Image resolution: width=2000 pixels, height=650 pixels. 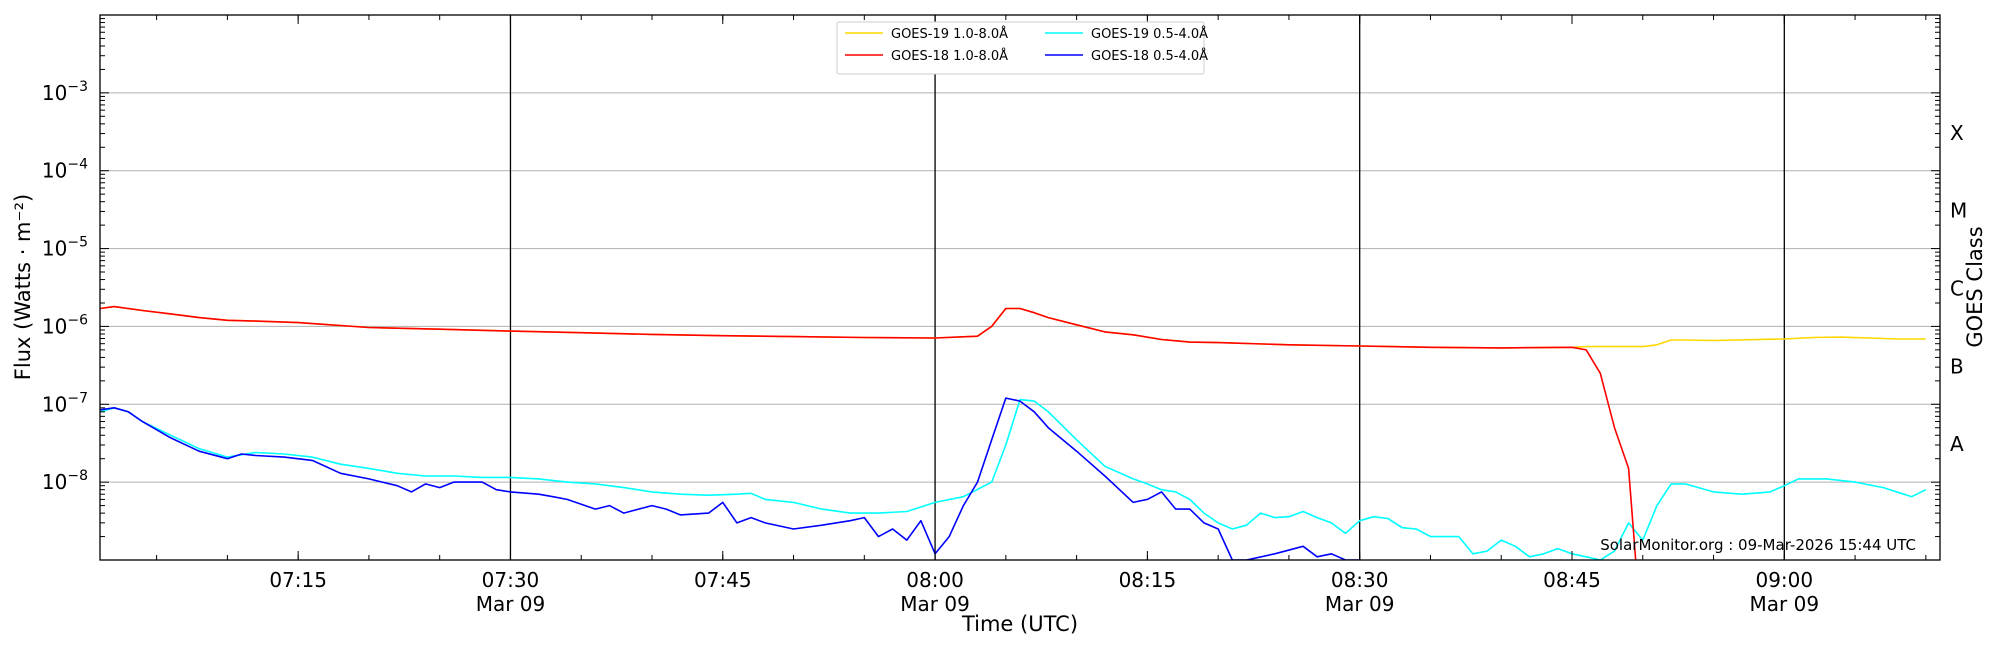 What do you see at coordinates (1019, 624) in the screenshot?
I see `x-axis-title: Time (UTC)` at bounding box center [1019, 624].